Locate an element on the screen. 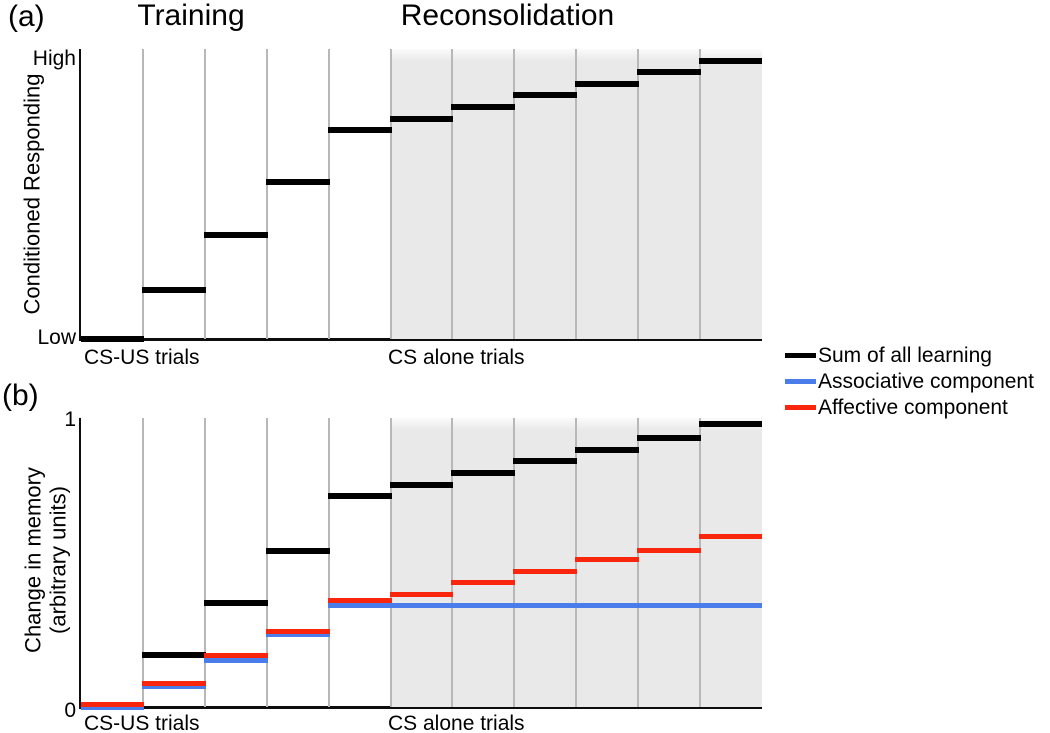 The image size is (1050, 733). legend-label-sum: Sum of all learning is located at coordinates (905, 355).